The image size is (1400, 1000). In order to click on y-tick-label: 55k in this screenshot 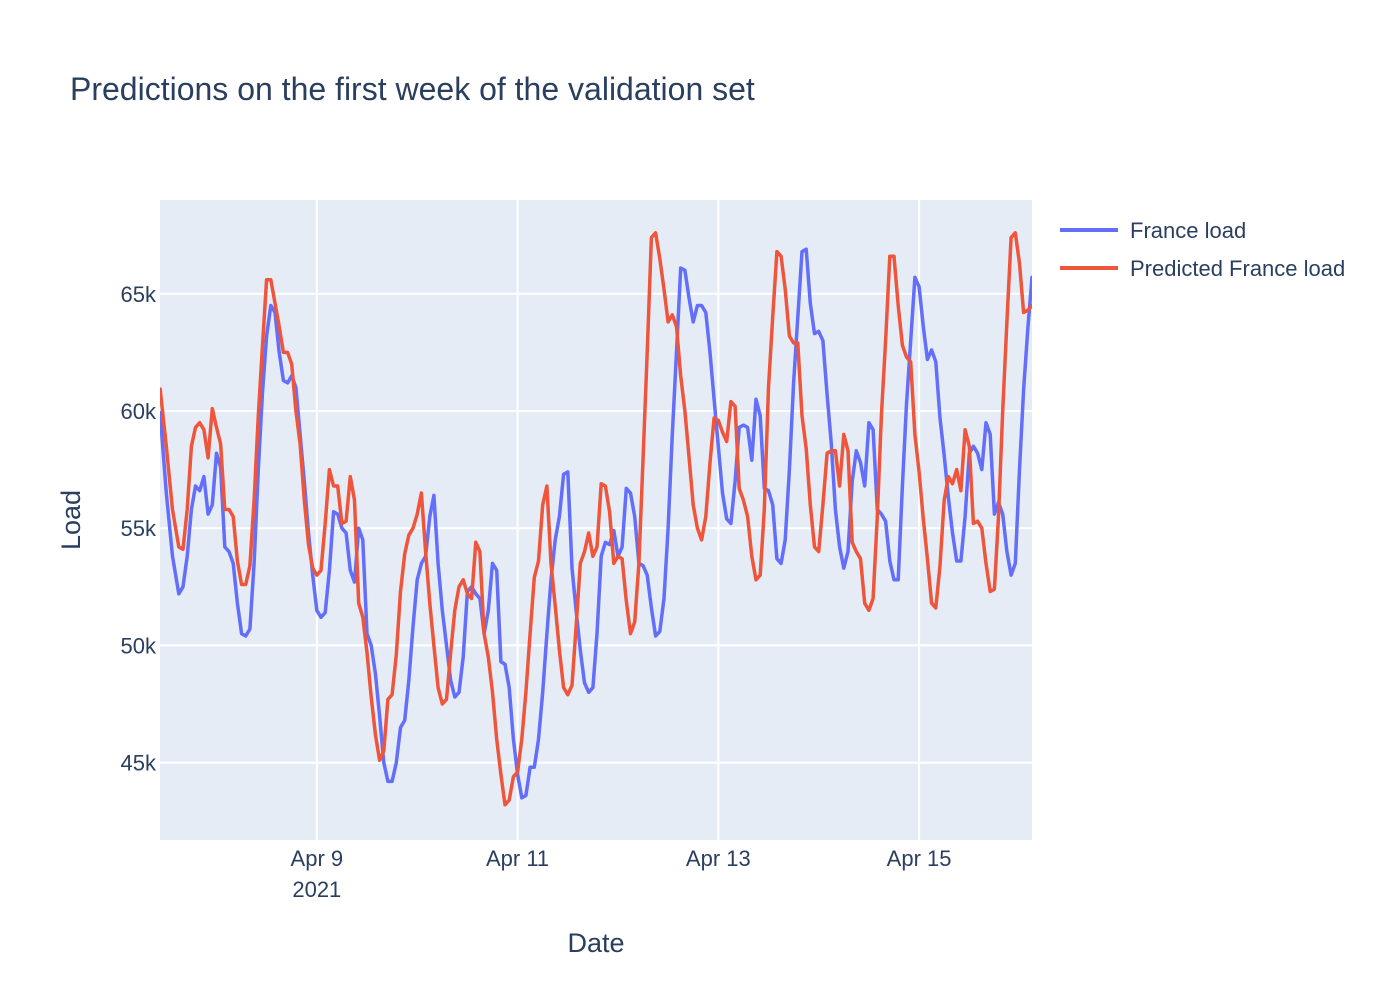, I will do `click(139, 528)`.